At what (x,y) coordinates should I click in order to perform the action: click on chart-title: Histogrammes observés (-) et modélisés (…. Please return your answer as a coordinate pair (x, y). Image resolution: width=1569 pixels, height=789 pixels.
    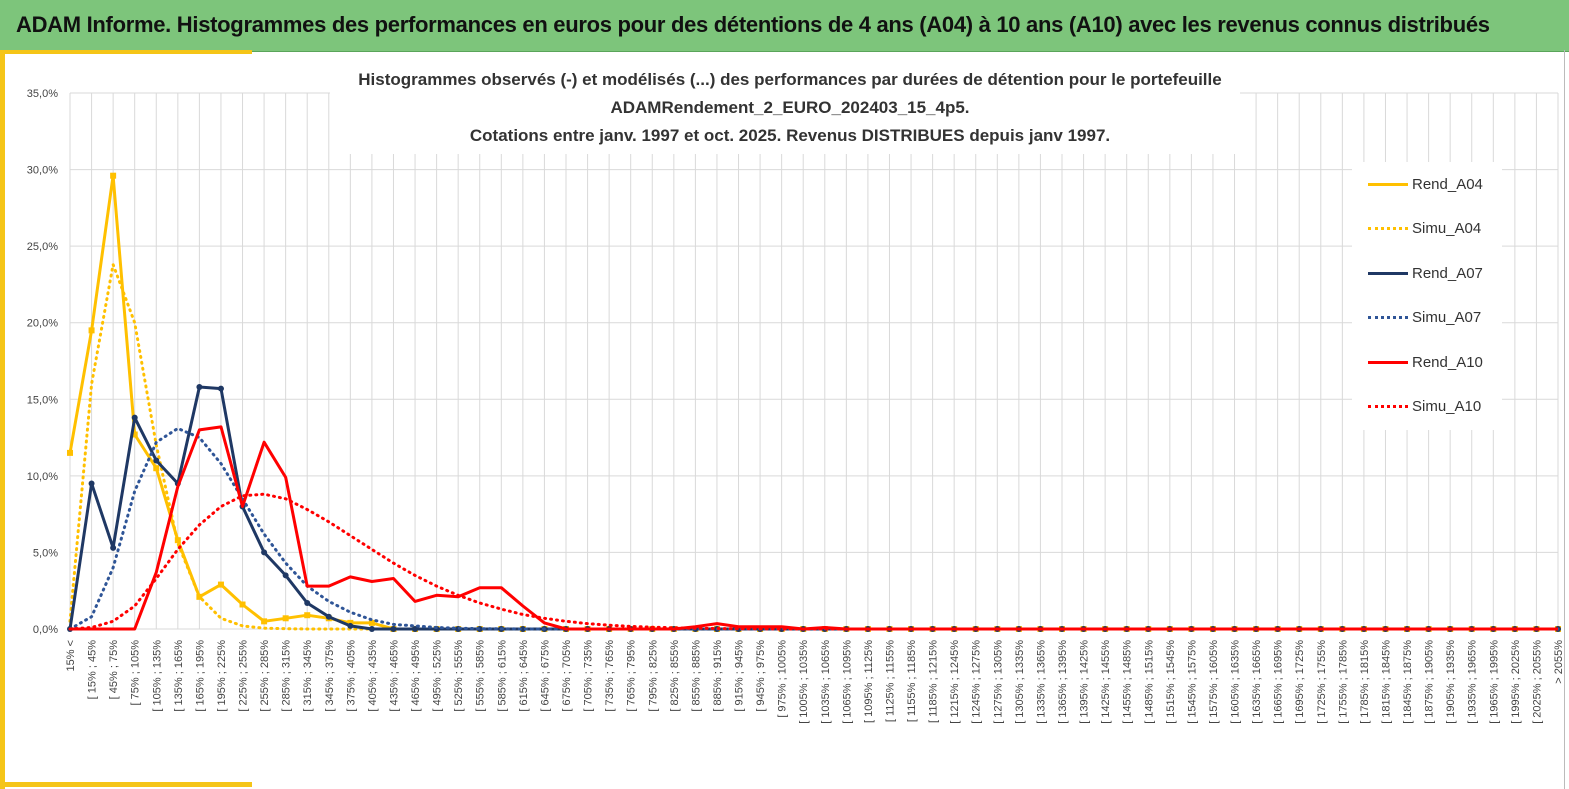
    Looking at the image, I should click on (790, 108).